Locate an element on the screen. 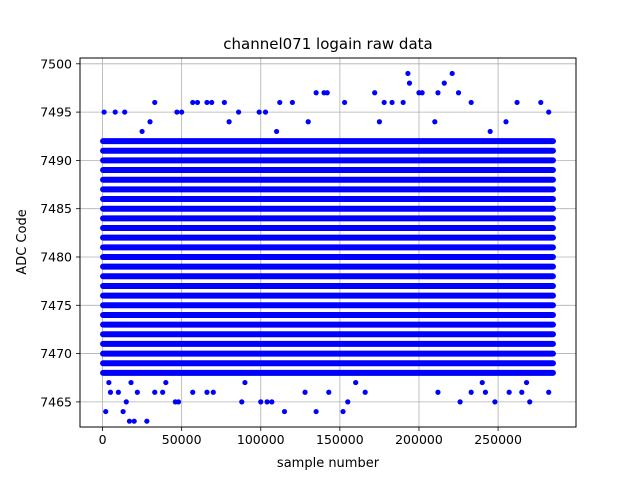 Image resolution: width=640 pixels, height=484 pixels. x-tick-label: 100000 is located at coordinates (261, 439).